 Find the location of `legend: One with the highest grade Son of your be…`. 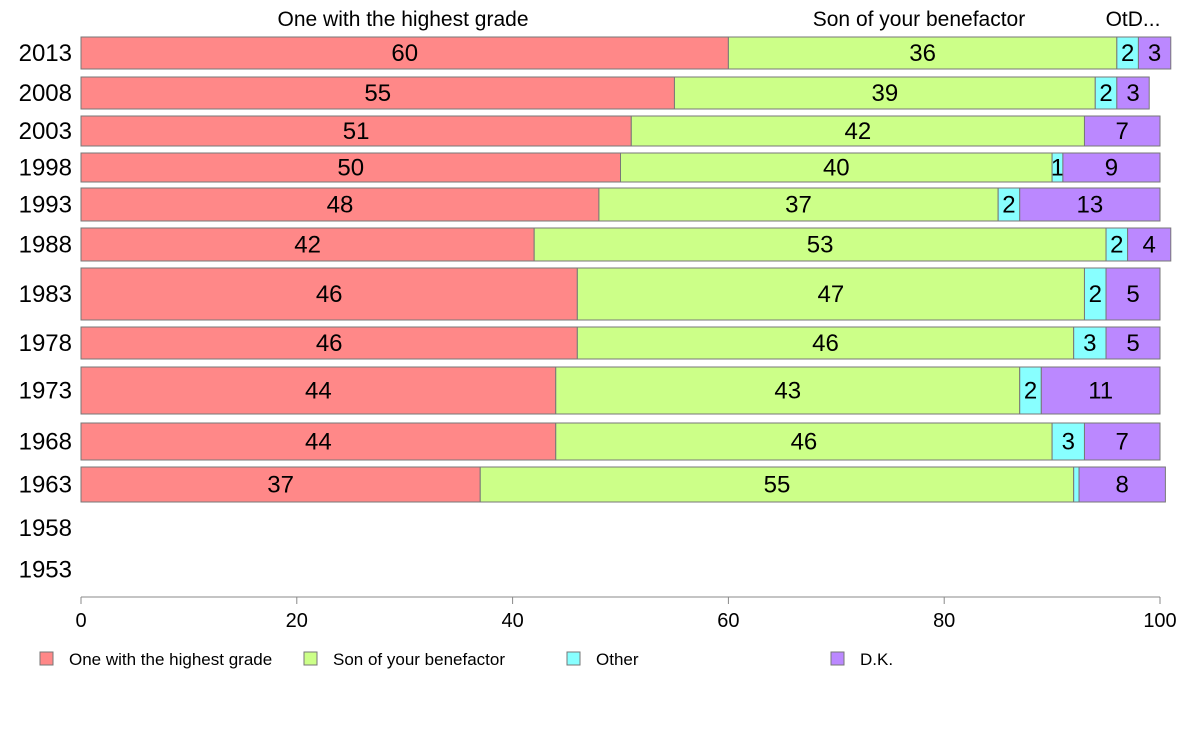

legend: One with the highest grade Son of your be… is located at coordinates (466, 659).